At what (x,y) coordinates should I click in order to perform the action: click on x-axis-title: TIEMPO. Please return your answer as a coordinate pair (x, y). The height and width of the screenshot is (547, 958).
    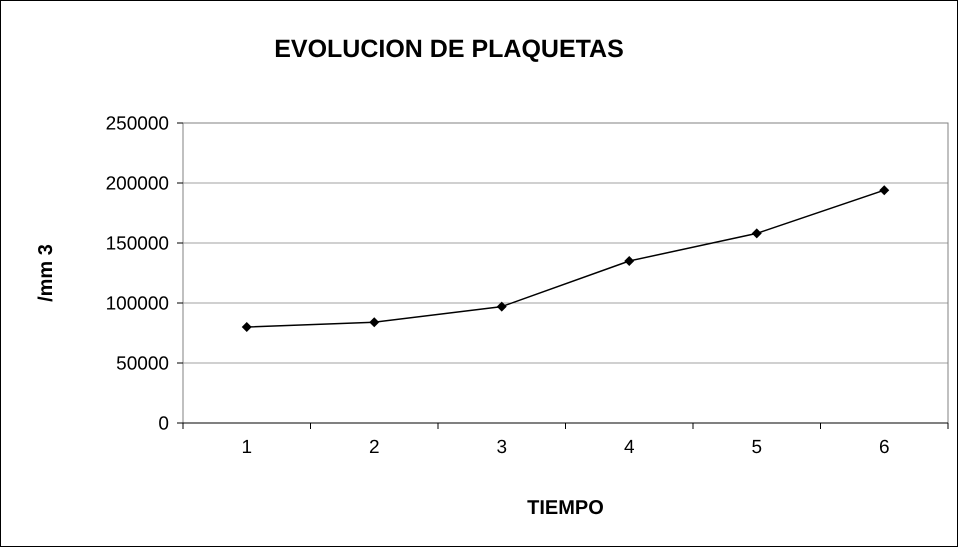
    Looking at the image, I should click on (565, 508).